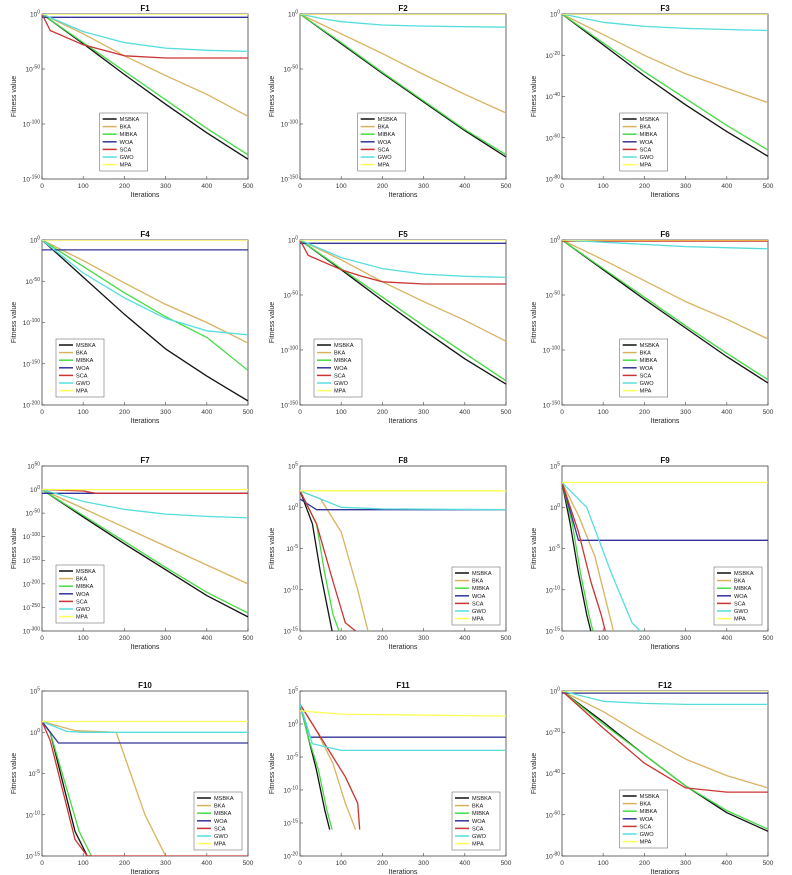 Image resolution: width=792 pixels, height=875 pixels. What do you see at coordinates (553, 96) in the screenshot?
I see `y-tick-label: 10⁻⁴⁰` at bounding box center [553, 96].